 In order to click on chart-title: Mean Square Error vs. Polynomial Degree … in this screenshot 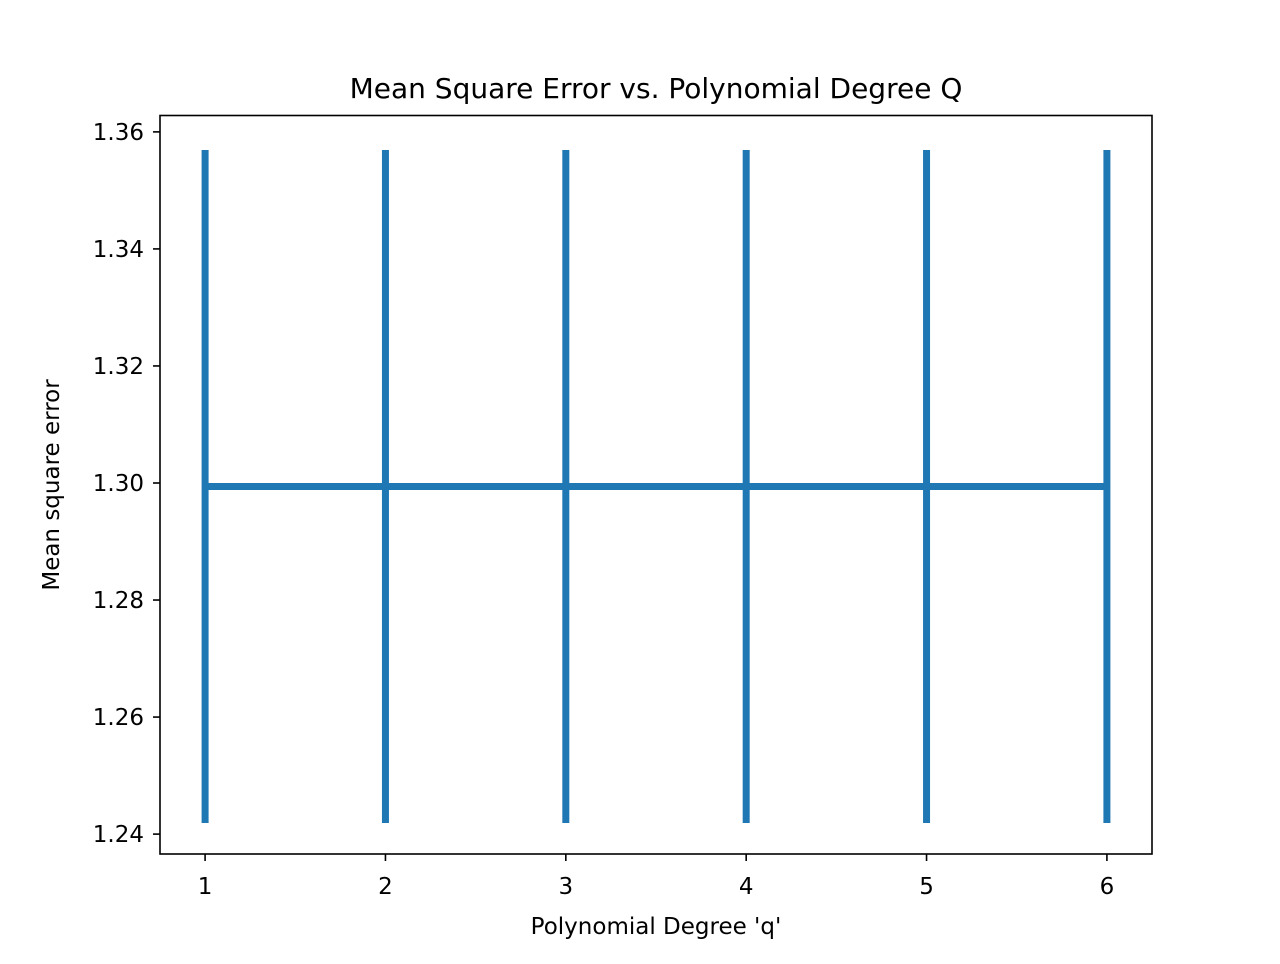, I will do `click(656, 88)`.